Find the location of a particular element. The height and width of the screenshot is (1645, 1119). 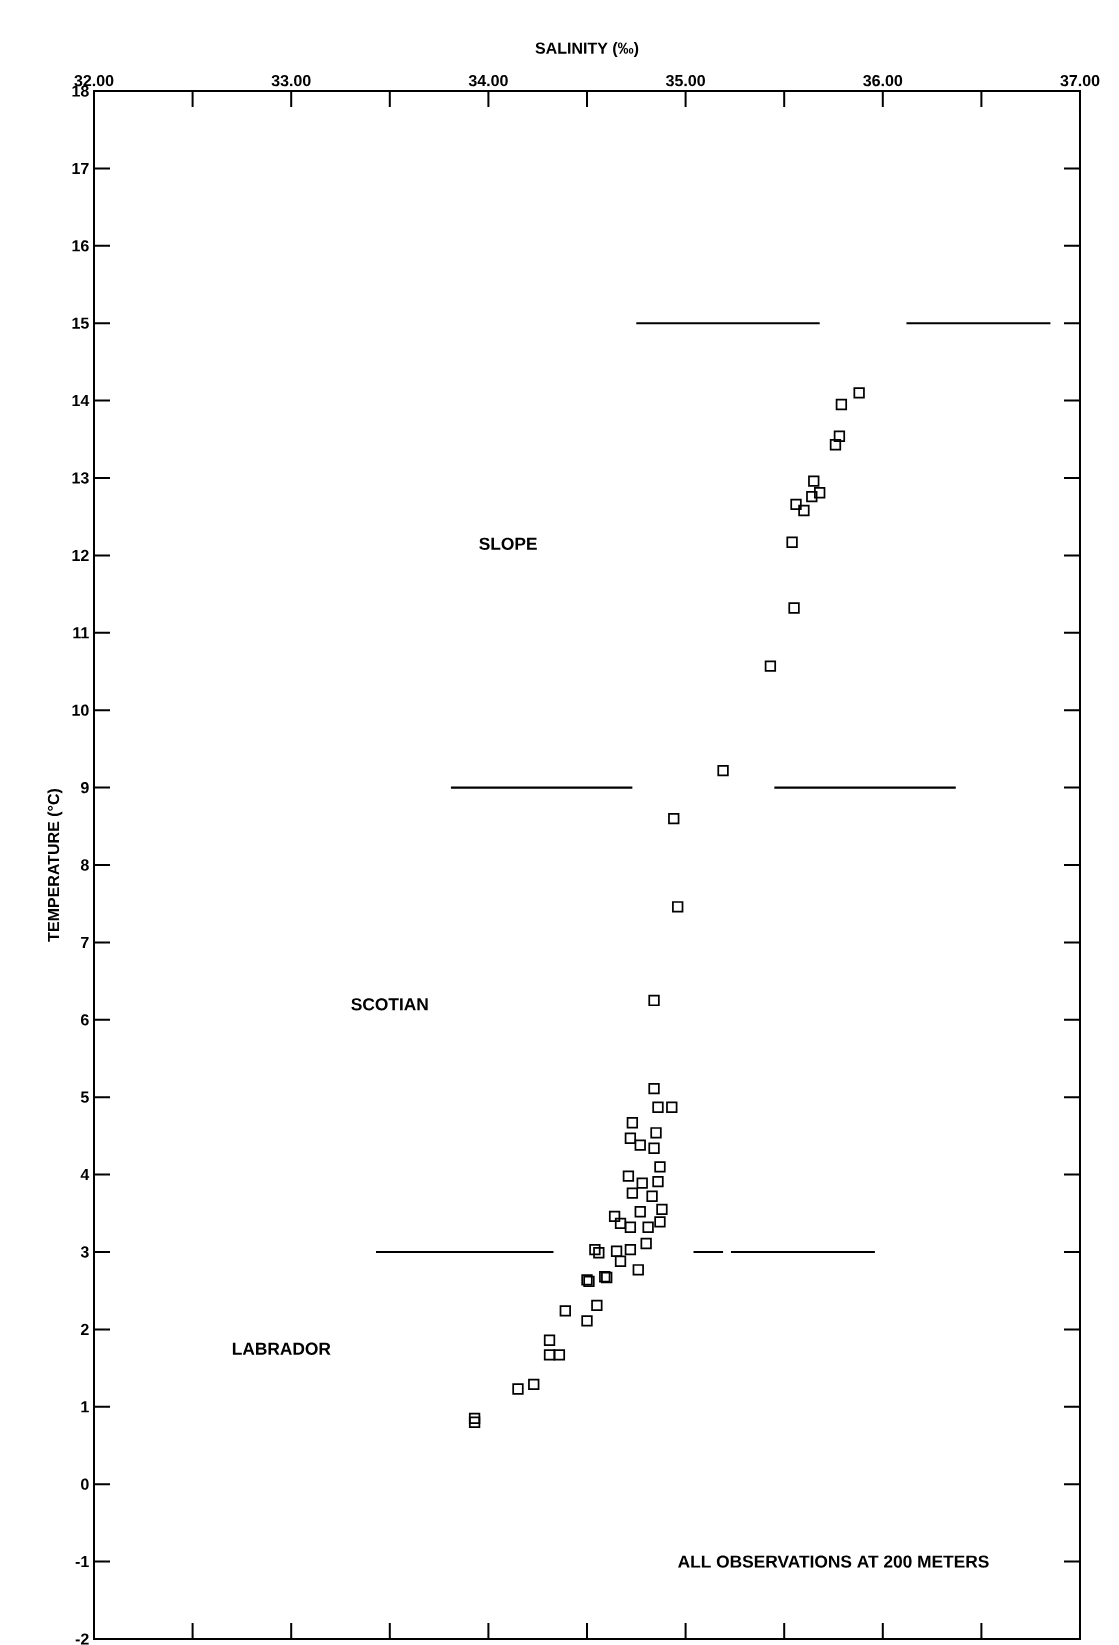

y-tick-label: 14 is located at coordinates (81, 401).